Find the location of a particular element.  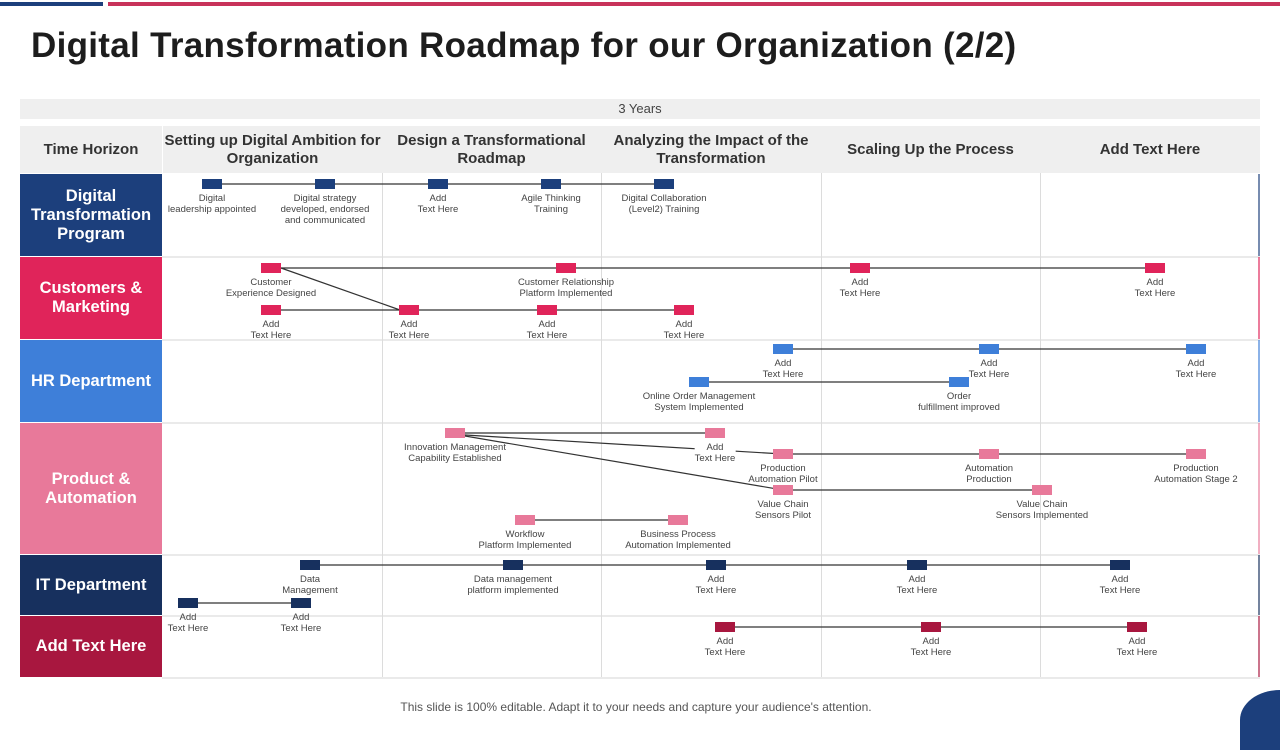

phase-header-5: Add Text Here is located at coordinates (1150, 149).